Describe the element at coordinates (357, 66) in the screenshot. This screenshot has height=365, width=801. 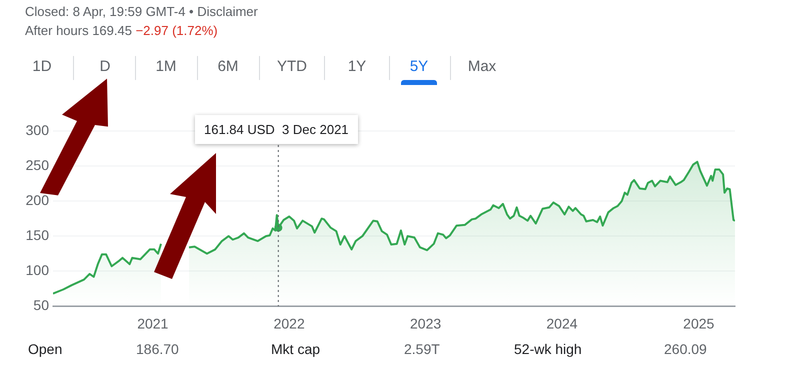
I see `text: 1Y` at that location.